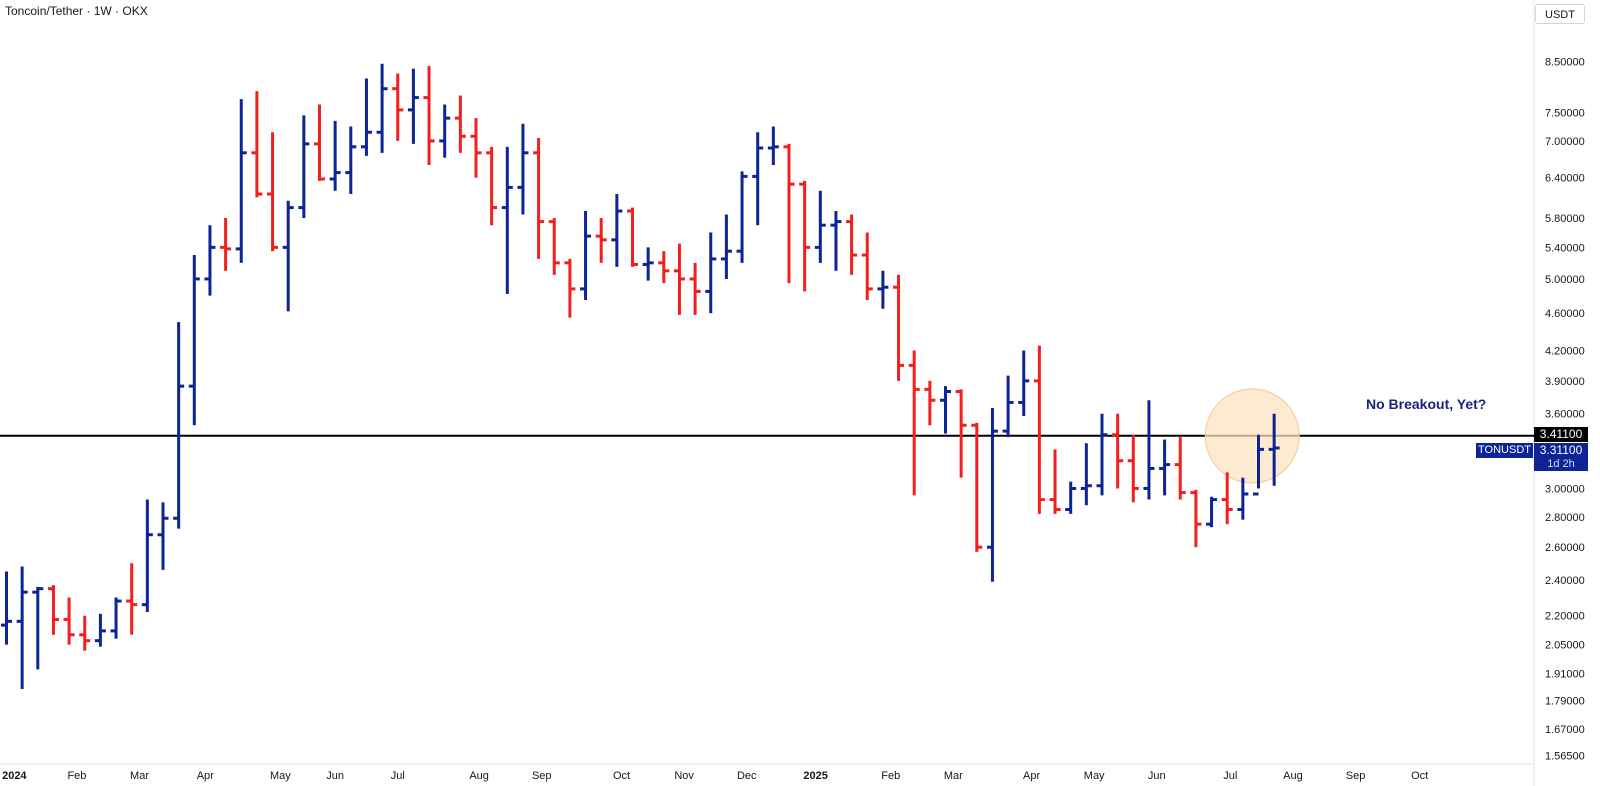 This screenshot has height=786, width=1600. Describe the element at coordinates (1565, 314) in the screenshot. I see `price-tick-label: 4.60000` at that location.